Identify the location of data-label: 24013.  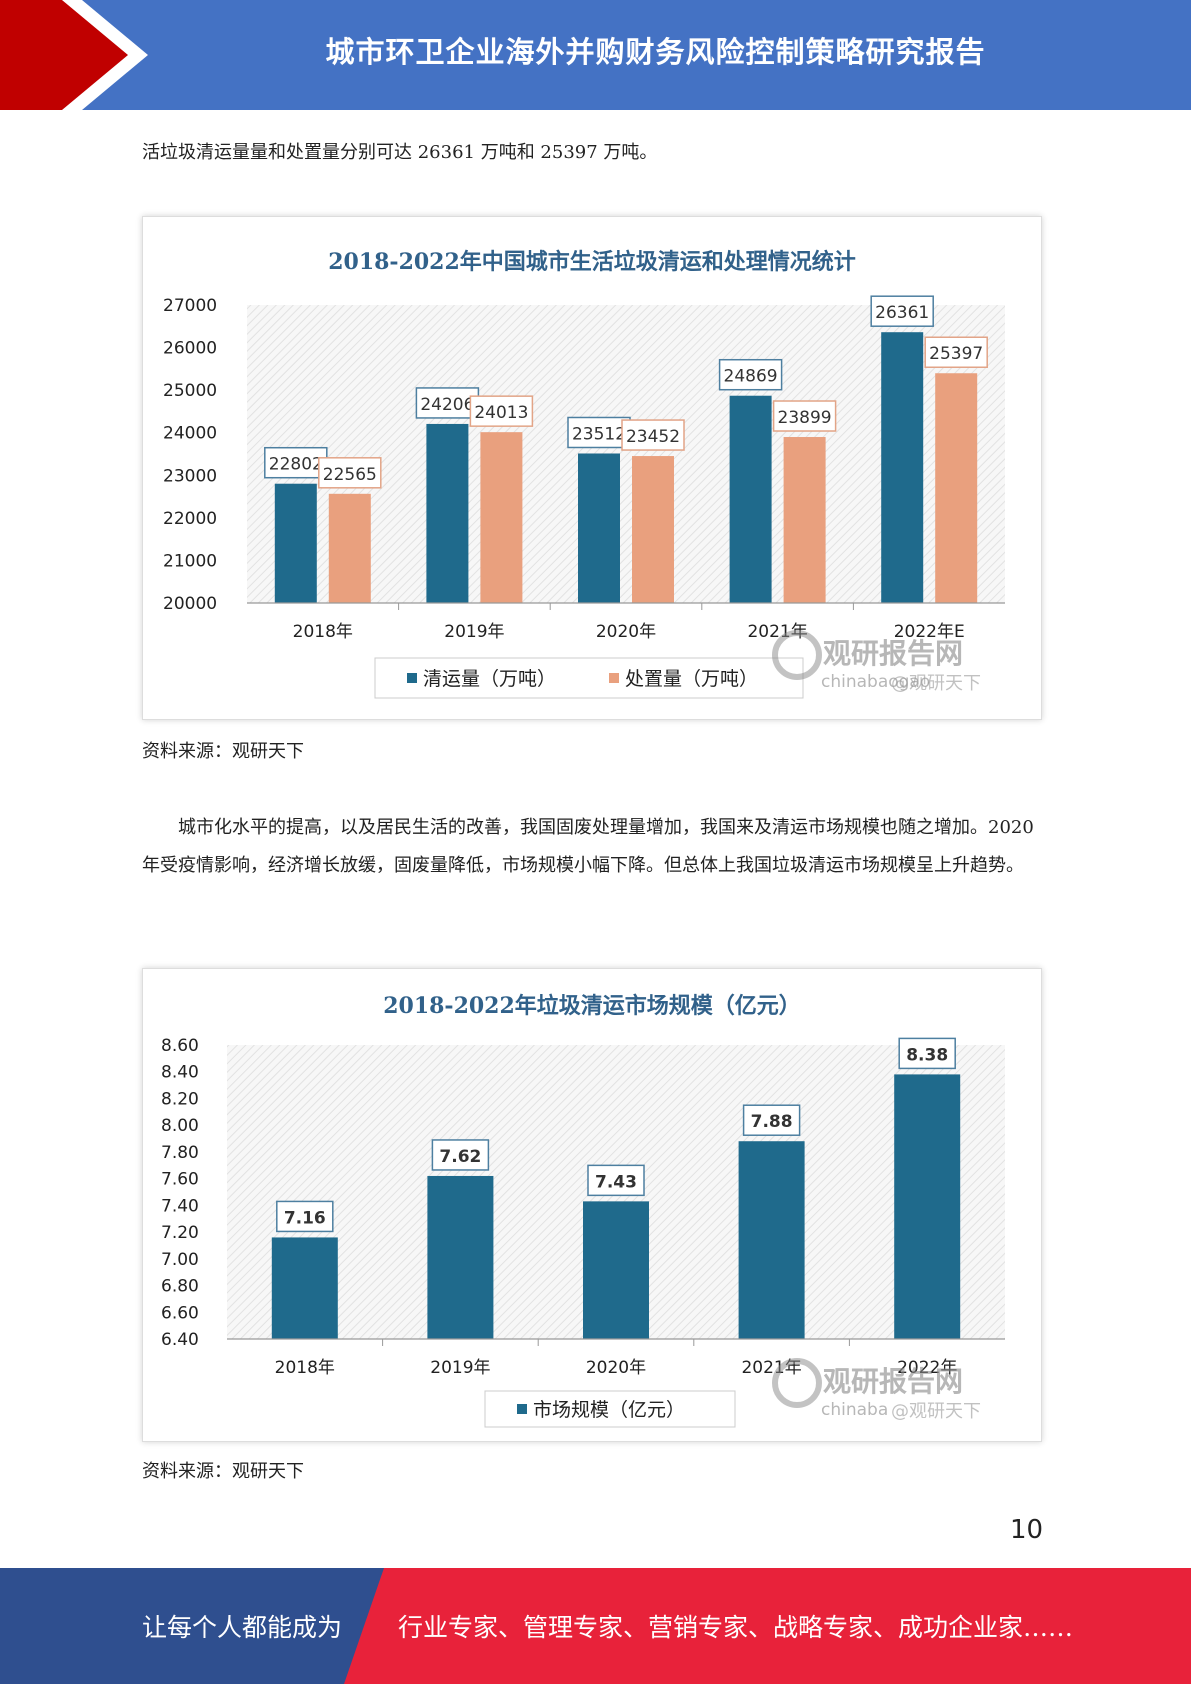
(501, 413).